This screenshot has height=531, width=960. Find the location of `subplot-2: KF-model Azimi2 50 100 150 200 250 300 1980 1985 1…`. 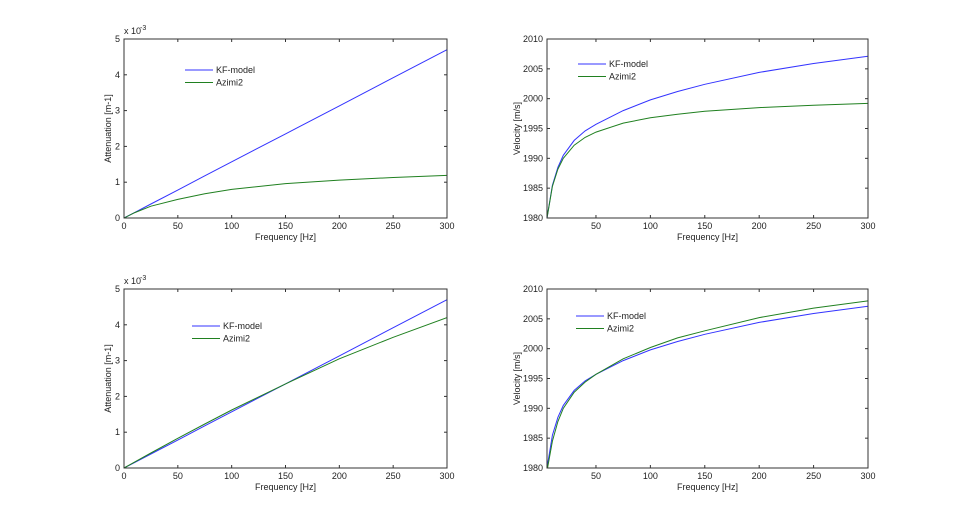

subplot-2: KF-model Azimi2 50 100 150 200 250 300 1980 1985 1… is located at coordinates (694, 138).